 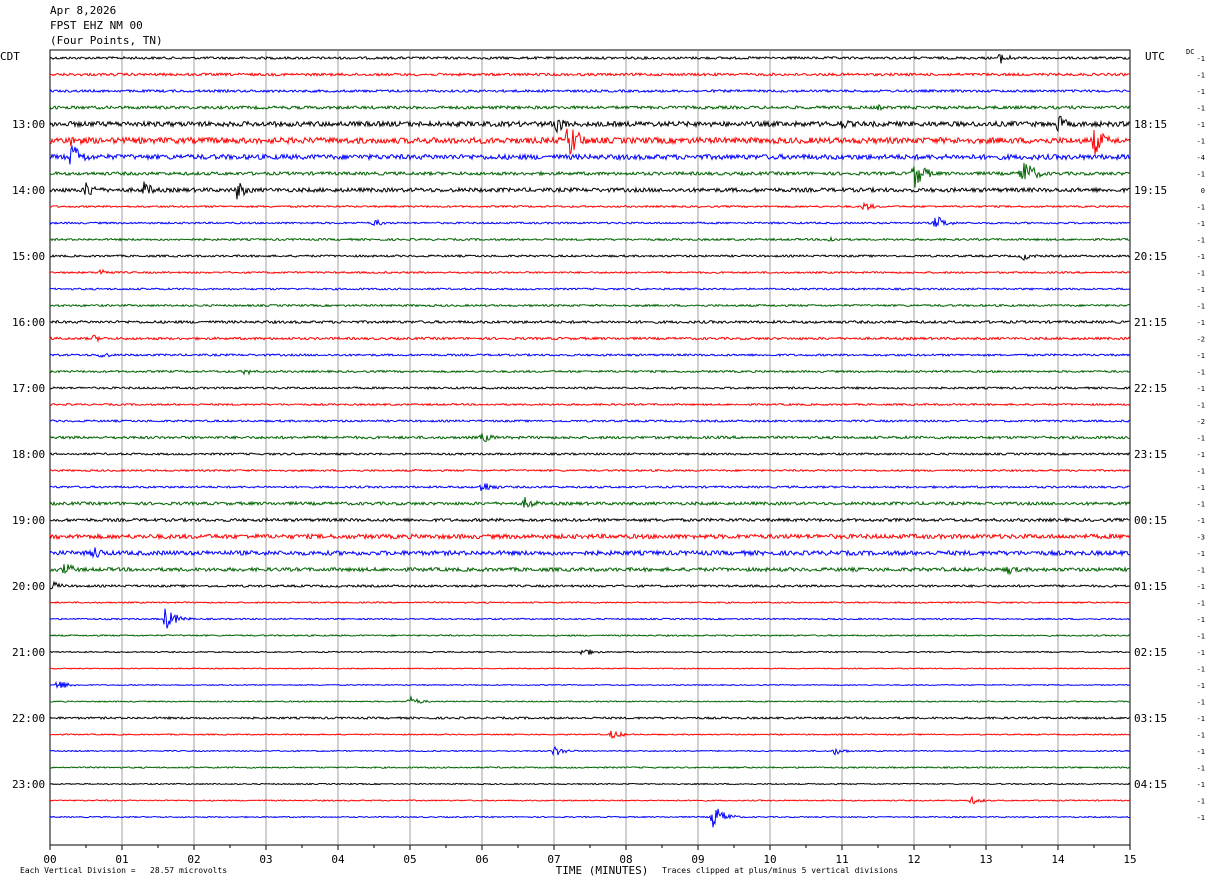 I want to click on left-time-label: 17:00, so click(x=28, y=388).